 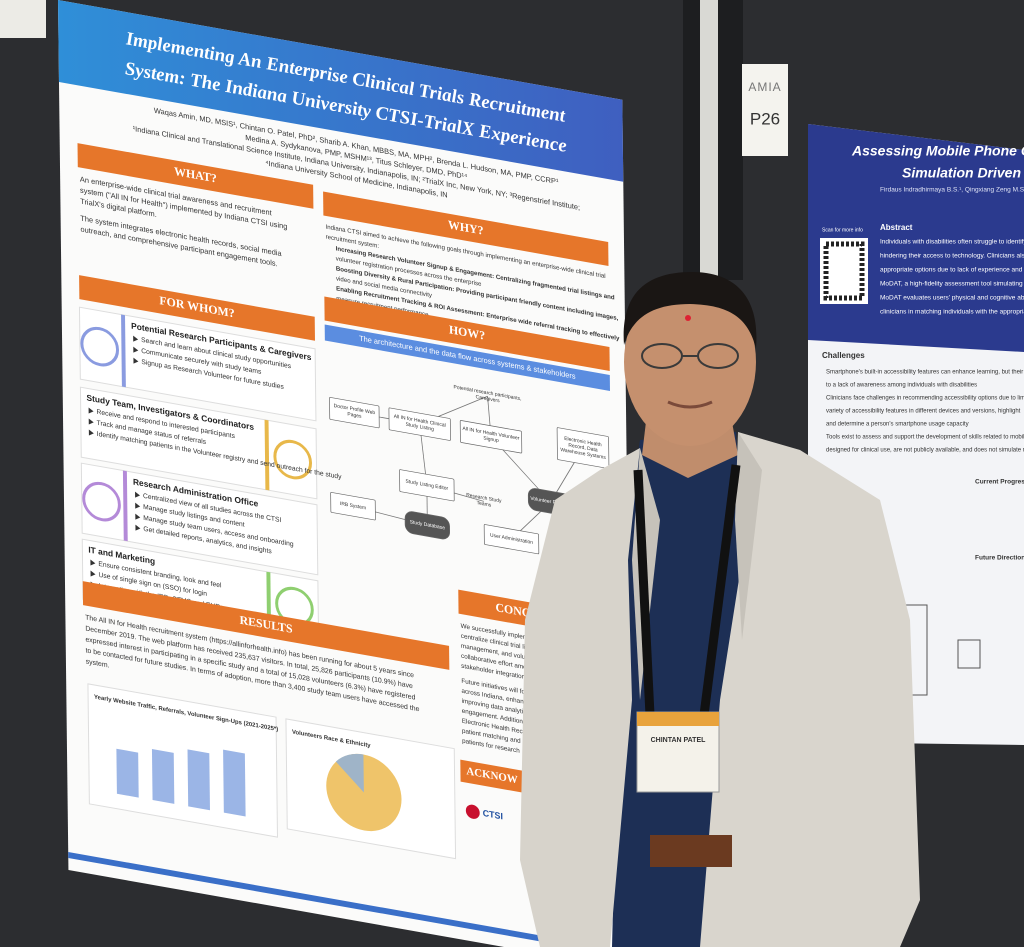 I want to click on qr-note: Scan for more info, so click(x=842, y=230).